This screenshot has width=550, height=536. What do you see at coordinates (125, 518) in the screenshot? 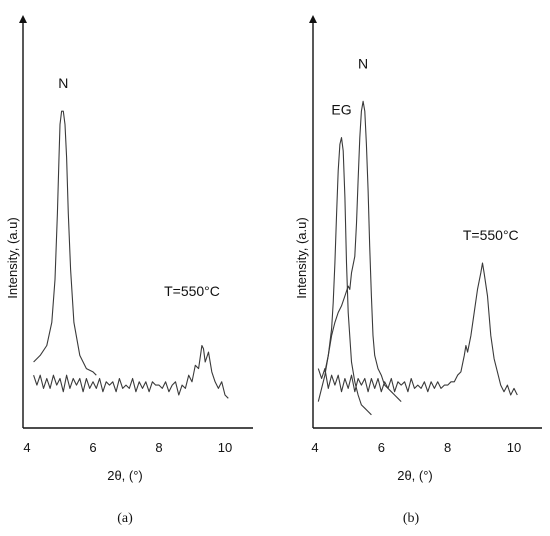
I see `panel-label: (a)` at bounding box center [125, 518].